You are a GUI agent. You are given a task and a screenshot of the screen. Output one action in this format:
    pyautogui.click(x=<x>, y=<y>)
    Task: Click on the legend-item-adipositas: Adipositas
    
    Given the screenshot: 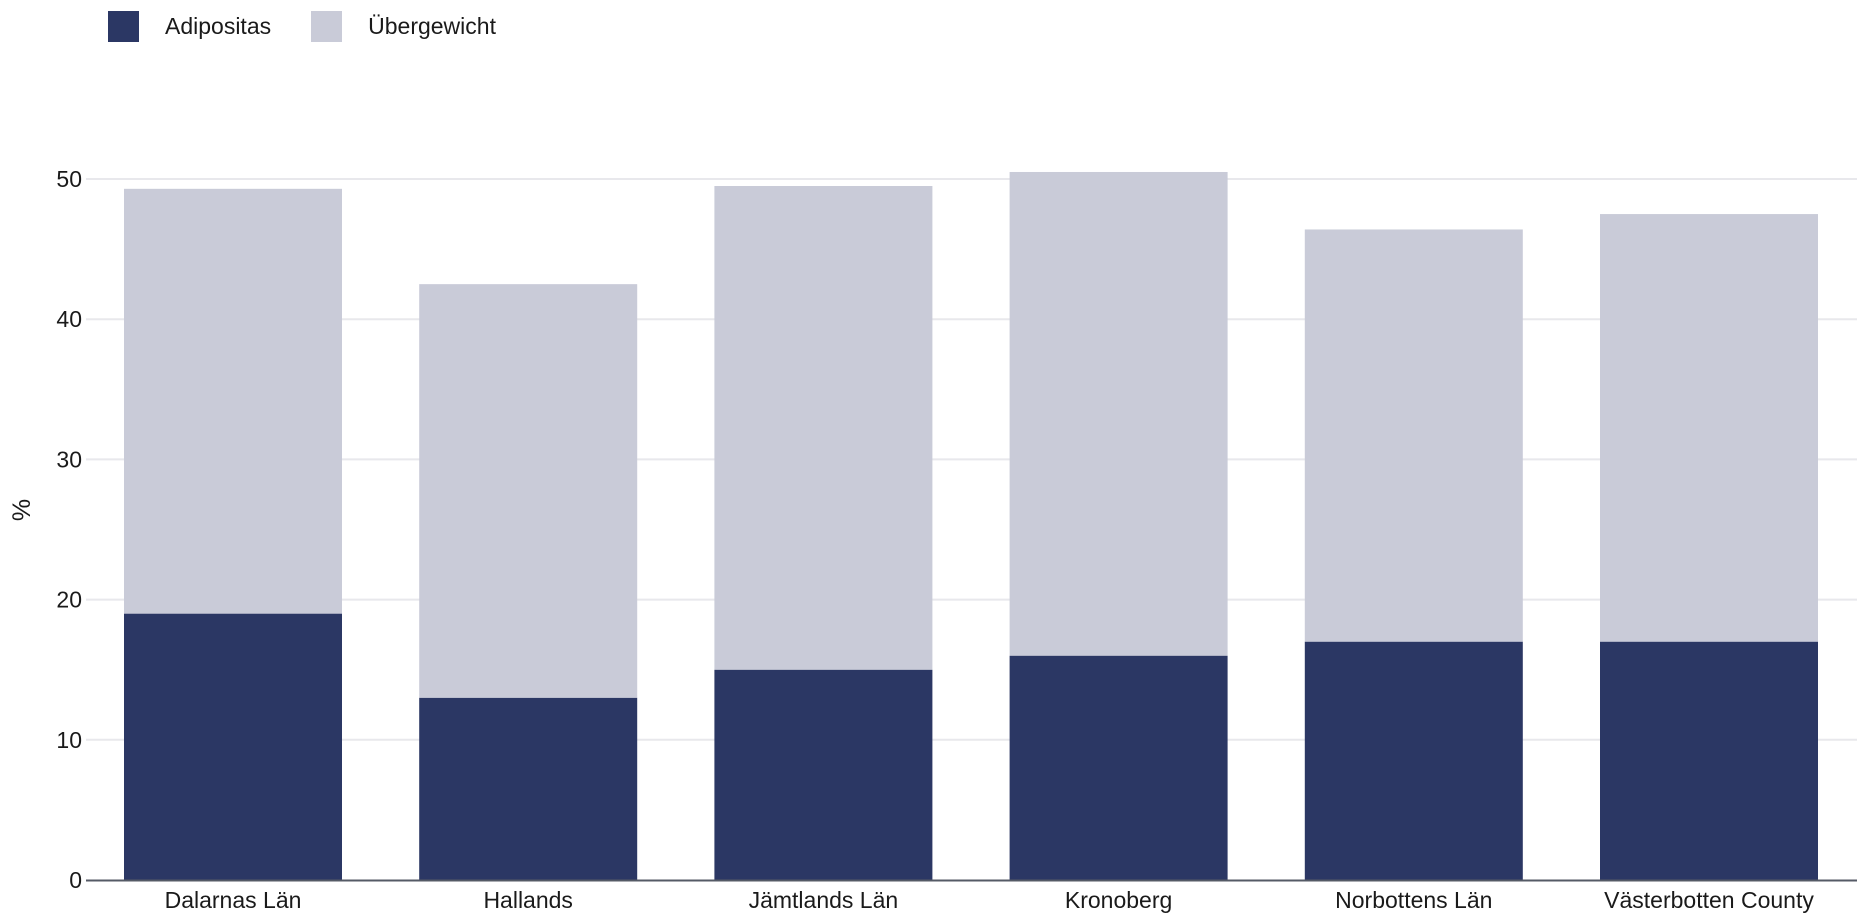 What is the action you would take?
    pyautogui.click(x=190, y=26)
    